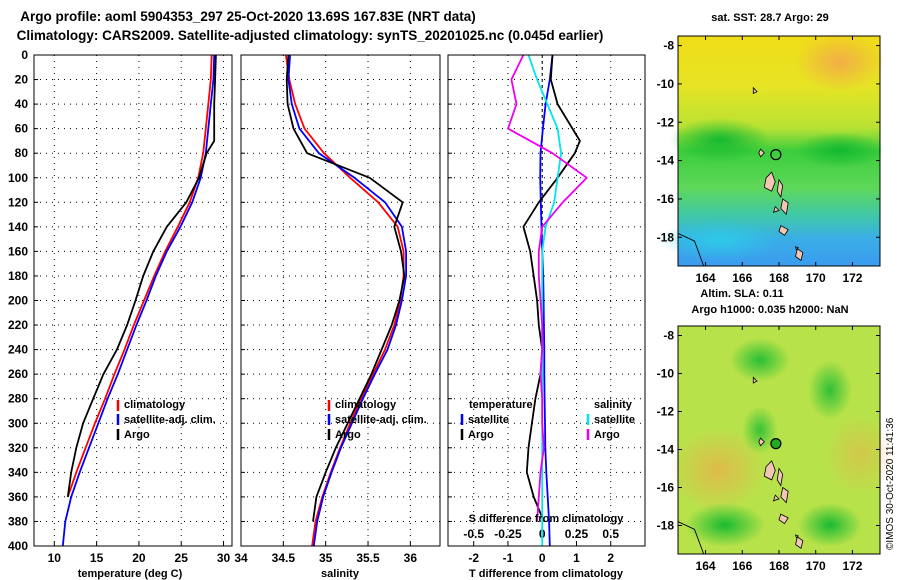  I want to click on sla-high-patch, so click(860, 455).